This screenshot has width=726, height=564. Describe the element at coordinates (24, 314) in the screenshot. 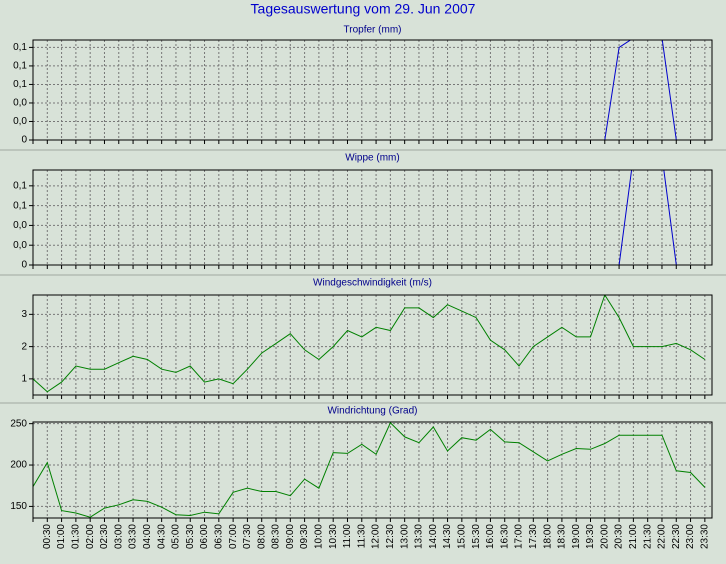

I see `y-tick-label: 3` at that location.